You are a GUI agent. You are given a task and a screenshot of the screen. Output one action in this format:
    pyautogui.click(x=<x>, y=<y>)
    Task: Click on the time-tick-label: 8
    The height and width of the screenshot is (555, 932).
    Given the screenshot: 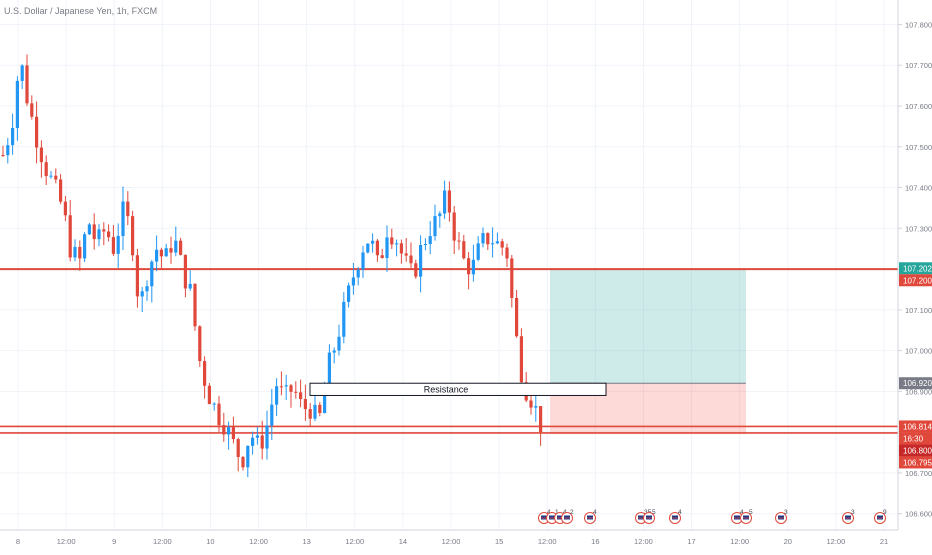 What is the action you would take?
    pyautogui.click(x=18, y=541)
    